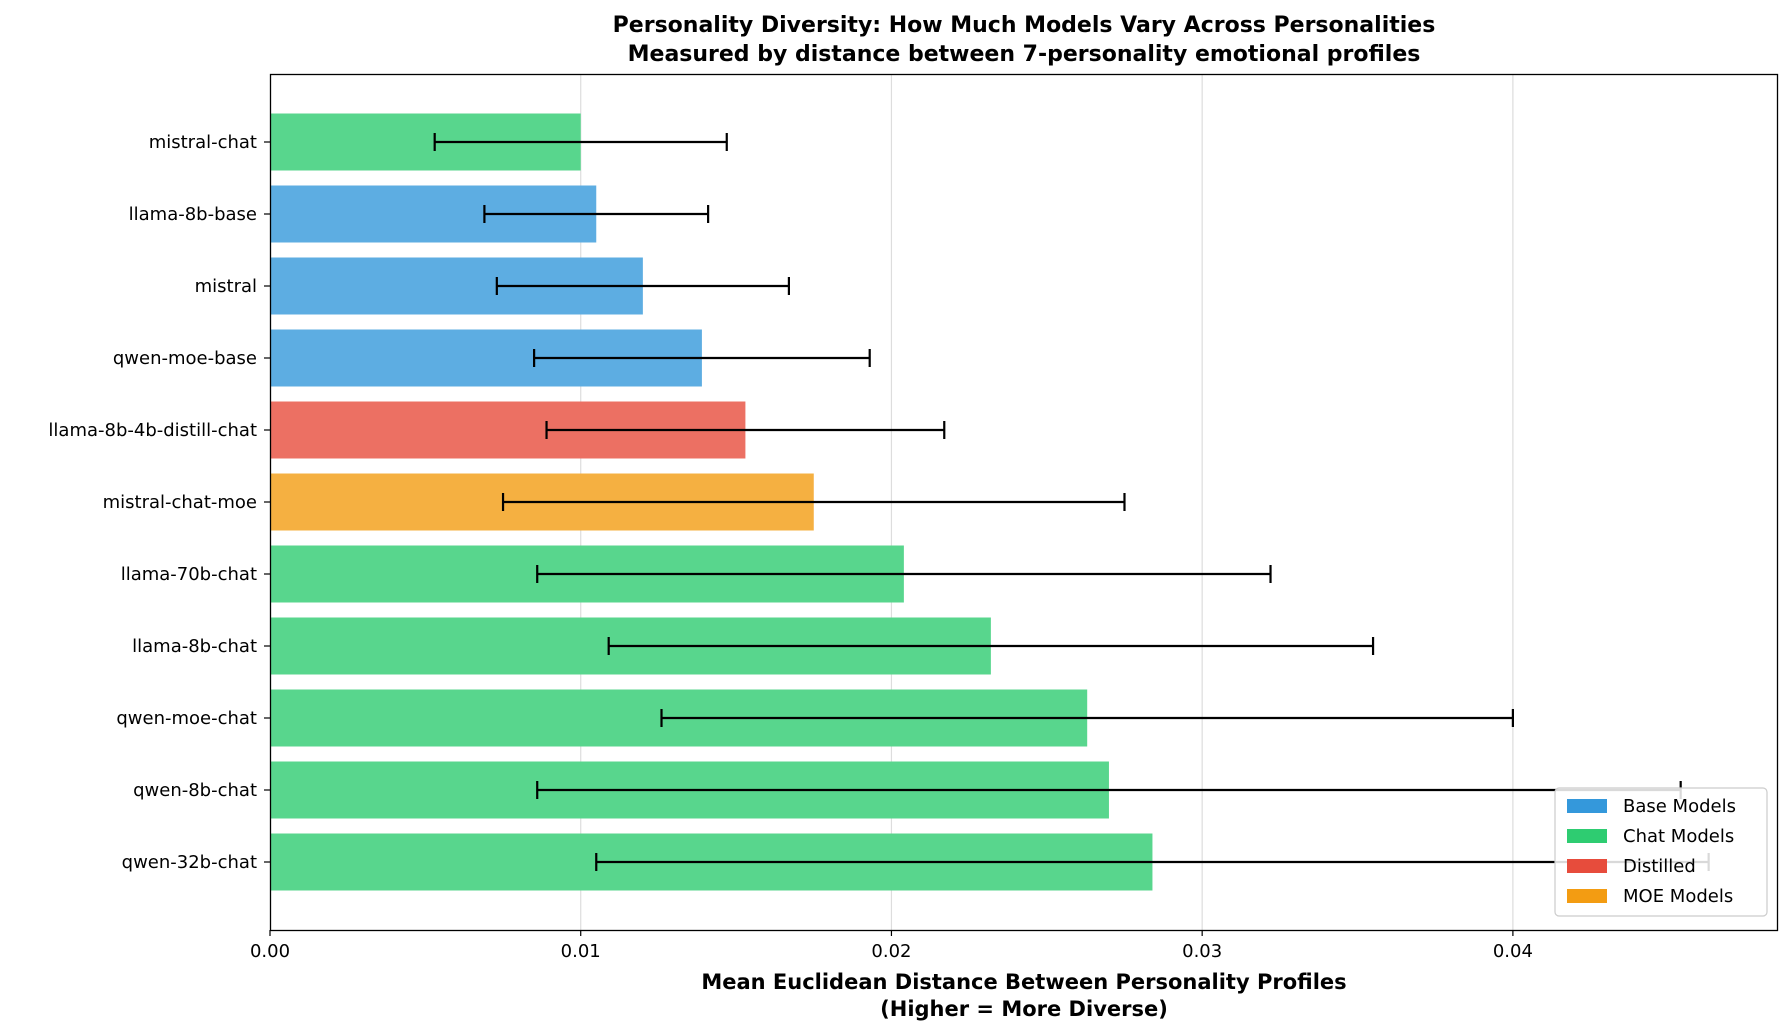 Image resolution: width=1785 pixels, height=1035 pixels. What do you see at coordinates (180, 502) in the screenshot?
I see `y-tick-label: mistral-chat-moe` at bounding box center [180, 502].